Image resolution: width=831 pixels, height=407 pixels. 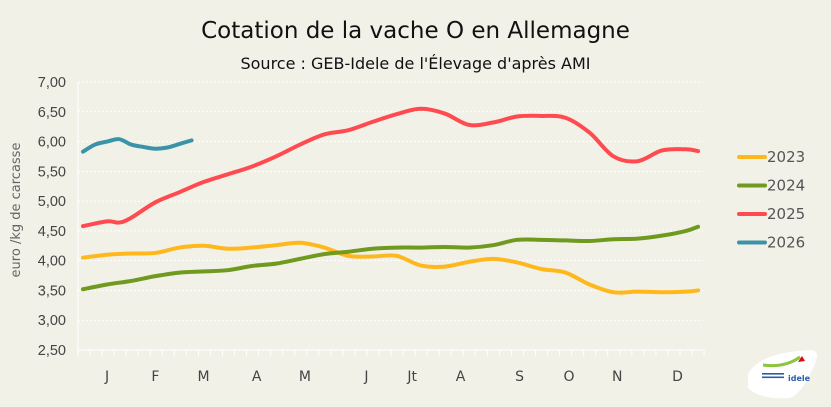 What do you see at coordinates (52, 172) in the screenshot?
I see `y-tick-label: 5,50` at bounding box center [52, 172].